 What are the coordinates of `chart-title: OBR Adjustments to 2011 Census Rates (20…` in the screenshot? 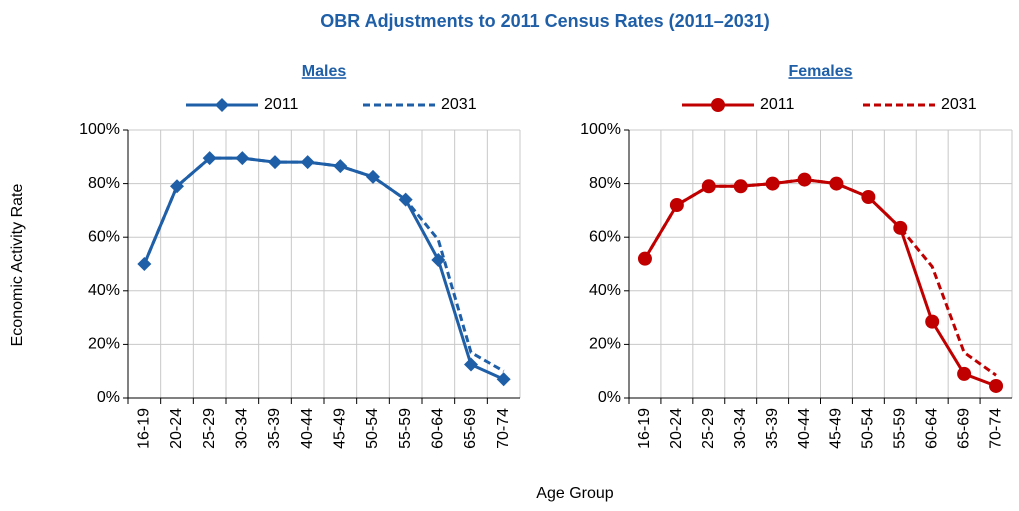 It's located at (545, 21).